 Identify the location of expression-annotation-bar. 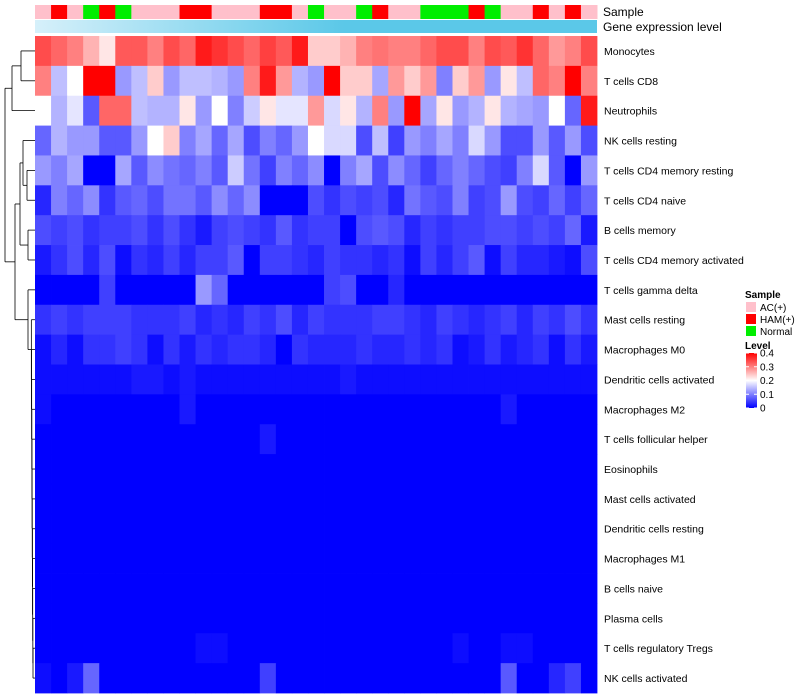
(316, 26).